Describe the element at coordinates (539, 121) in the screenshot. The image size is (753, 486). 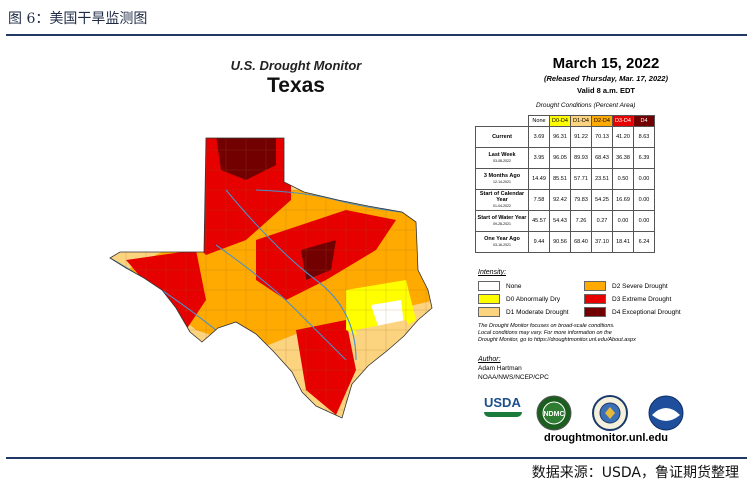
I see `col-none: None` at that location.